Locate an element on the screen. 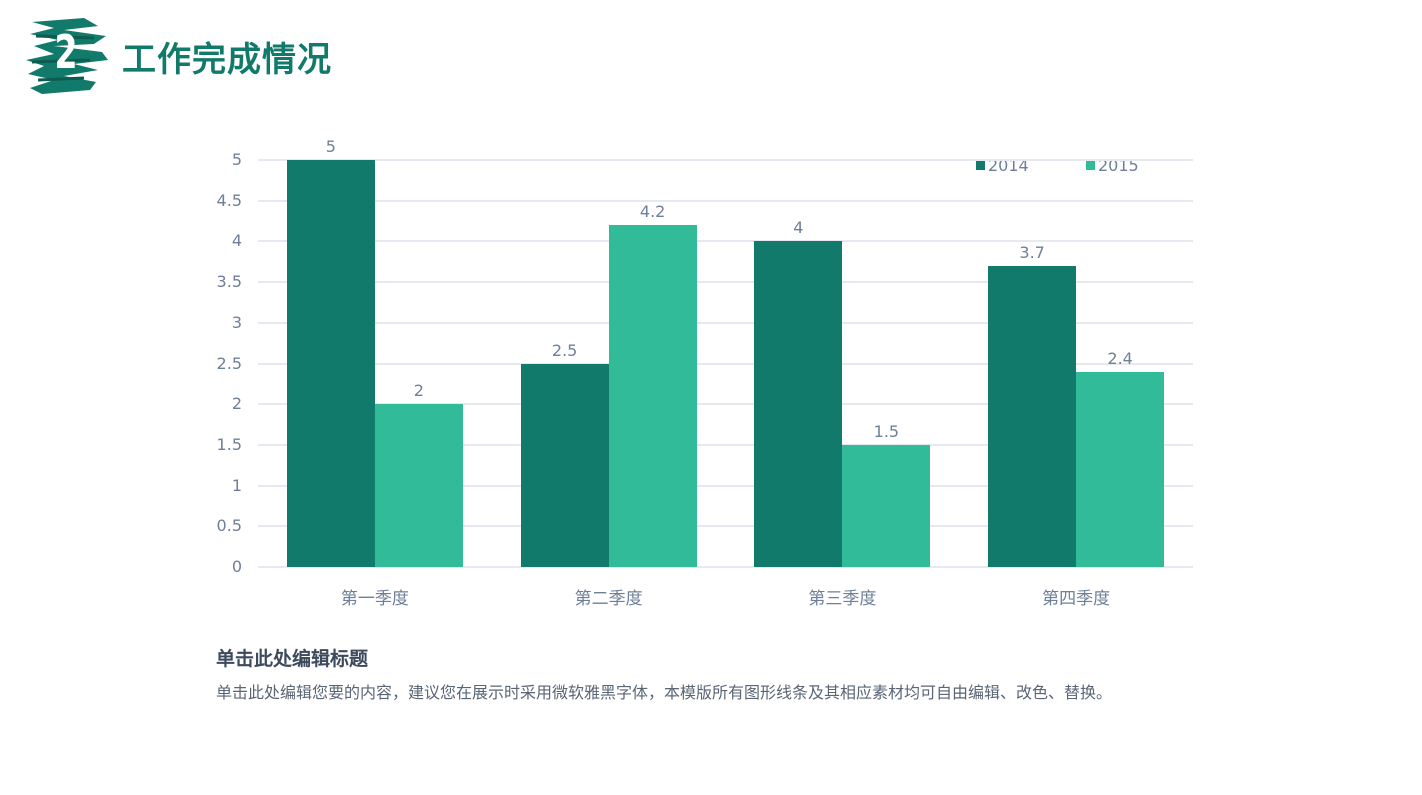  page-title: 工作完成情况 is located at coordinates (227, 59).